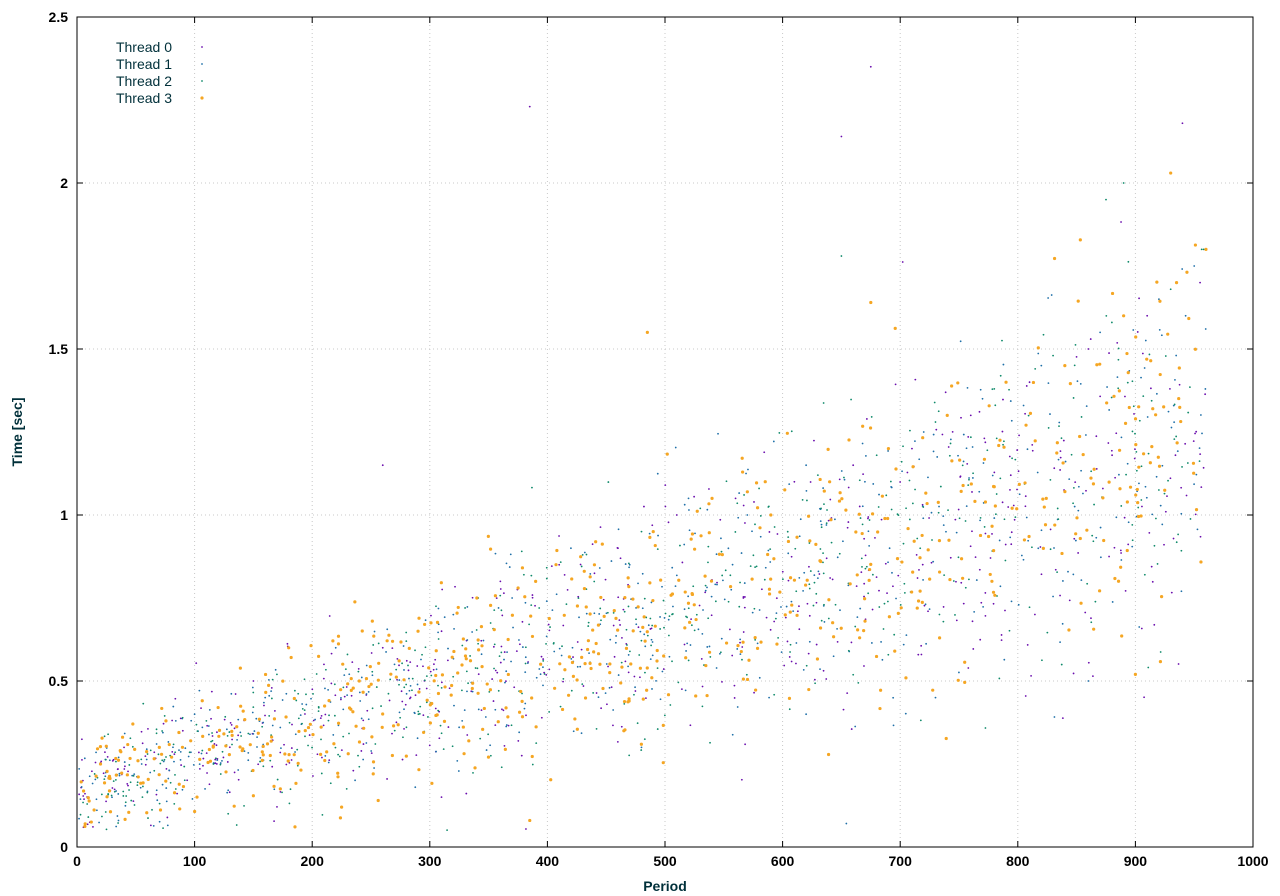  Describe the element at coordinates (144, 47) in the screenshot. I see `legend-entry-label: Thread 0` at that location.